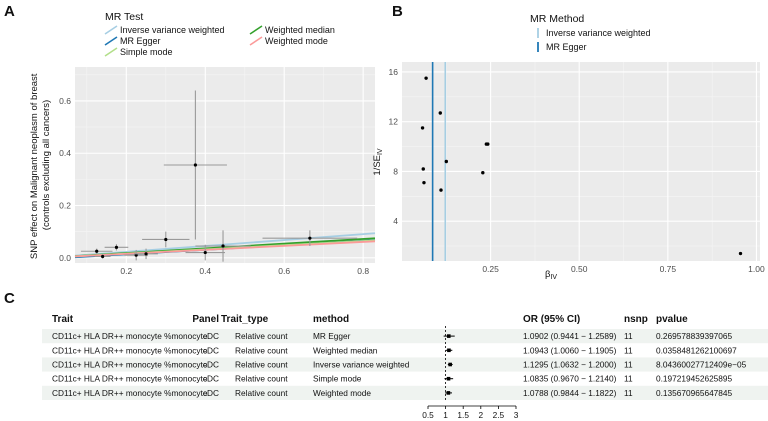 The image size is (768, 421). I want to click on forest-axis-label: 1, so click(445, 415).